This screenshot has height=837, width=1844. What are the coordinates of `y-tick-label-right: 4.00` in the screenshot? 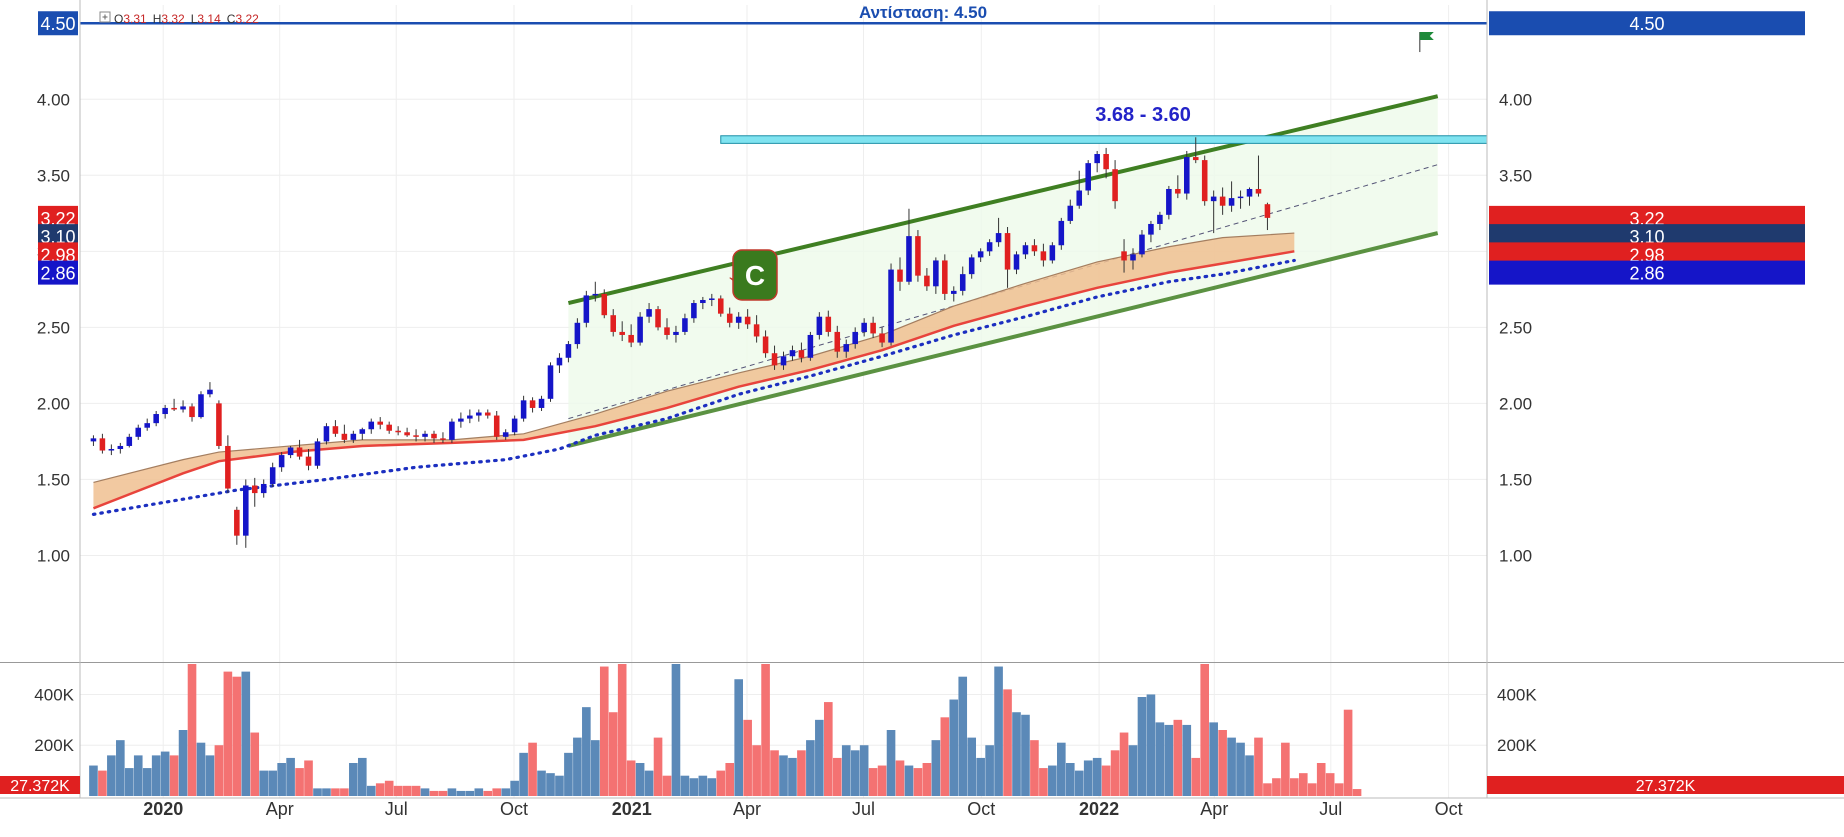 It's located at (1515, 99).